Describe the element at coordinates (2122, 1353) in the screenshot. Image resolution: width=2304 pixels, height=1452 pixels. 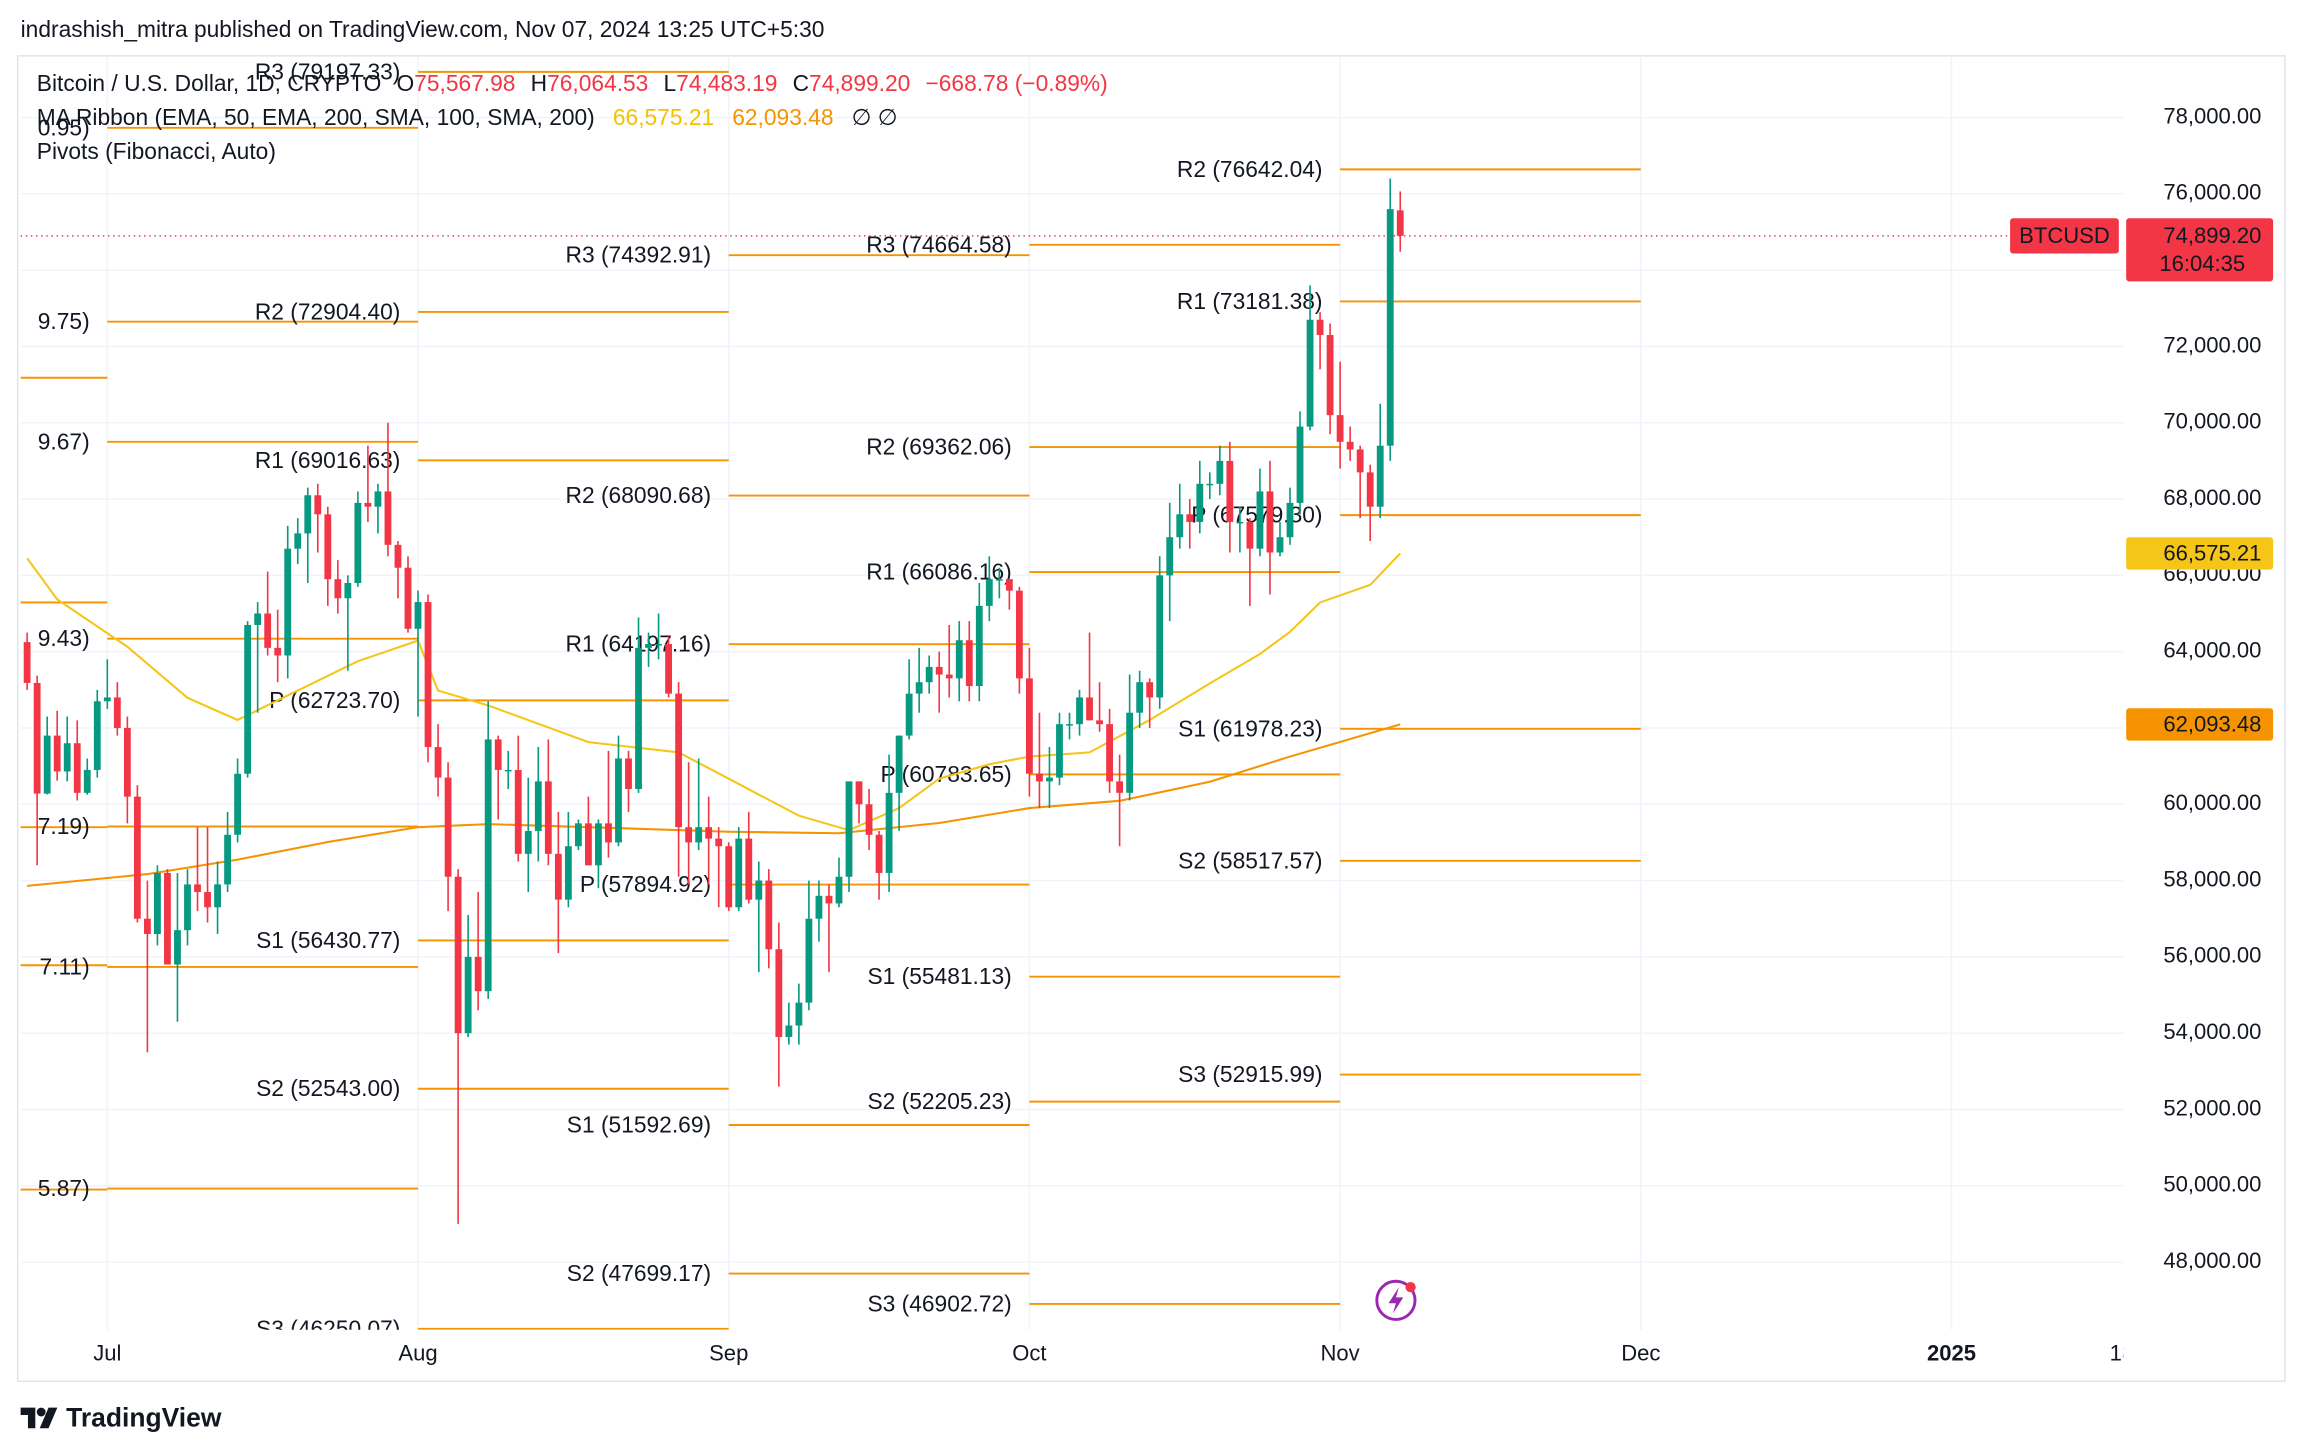
I see `x-tick-label: 18` at that location.